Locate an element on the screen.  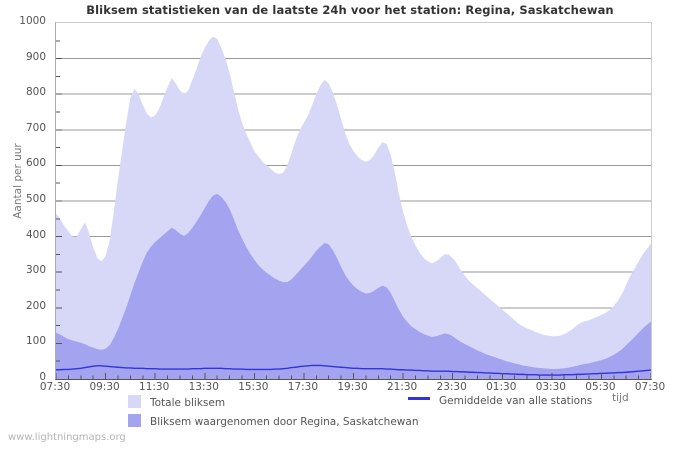
y-tick-label: 500 is located at coordinates (35, 199).